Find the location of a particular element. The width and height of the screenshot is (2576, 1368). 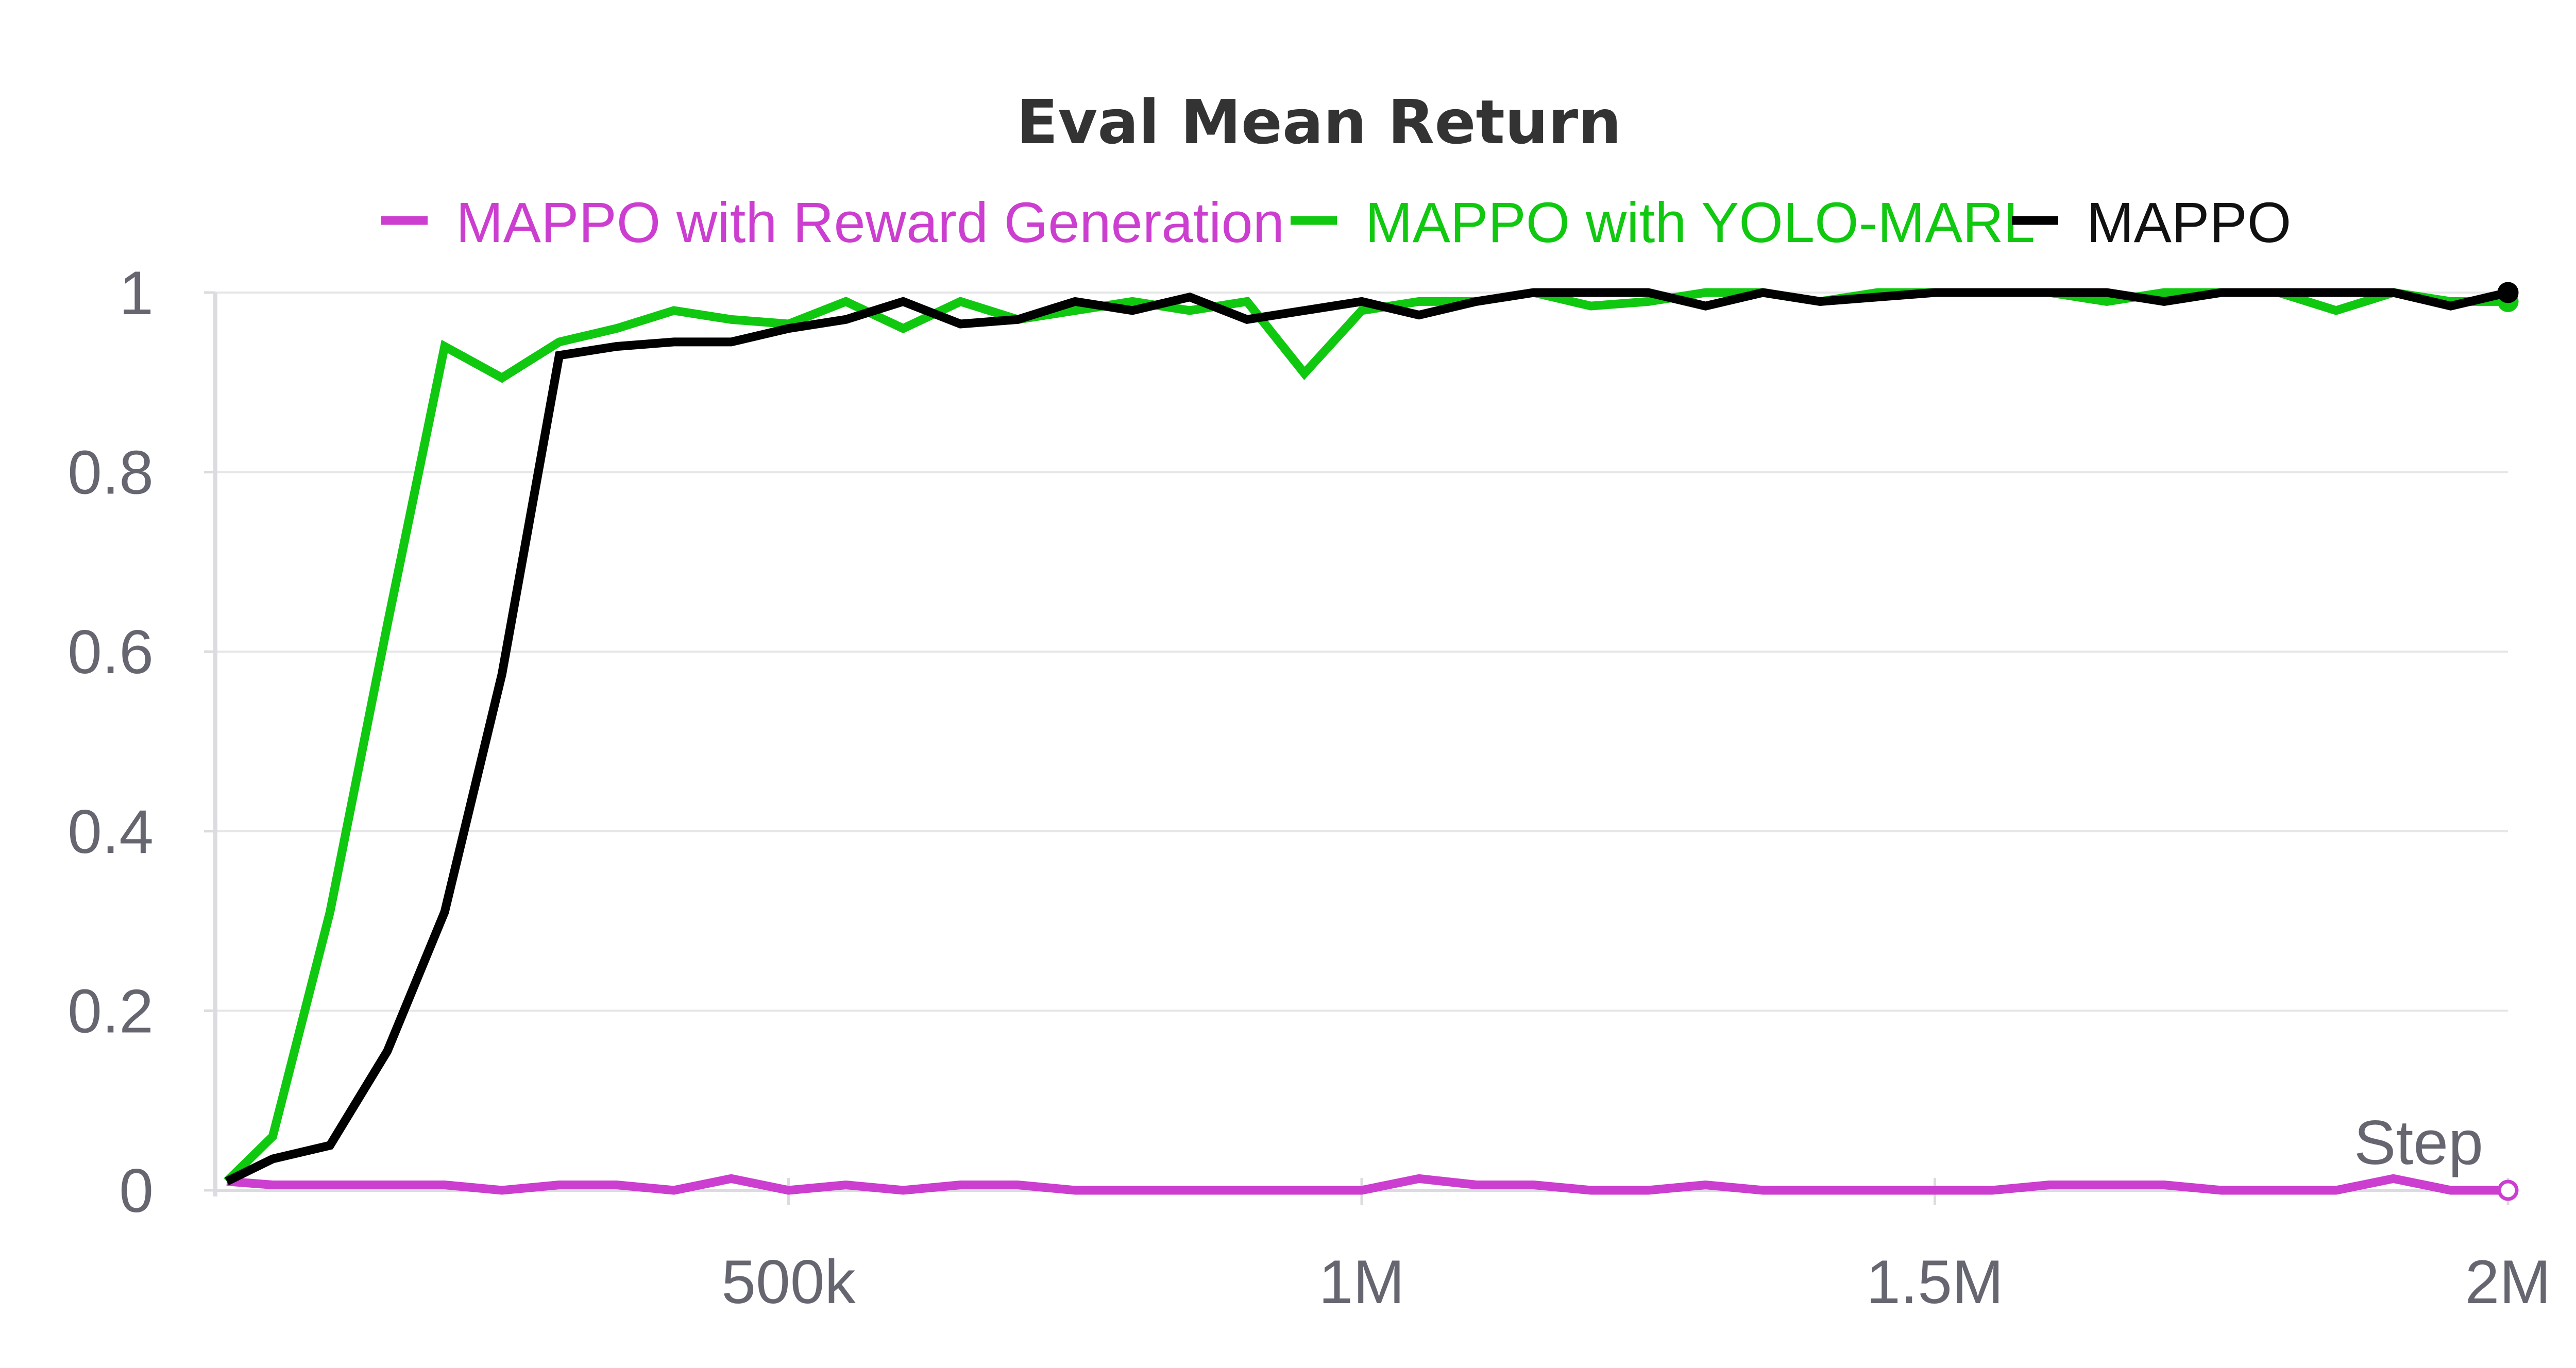

legend-label: MAPPO is located at coordinates (2189, 222).